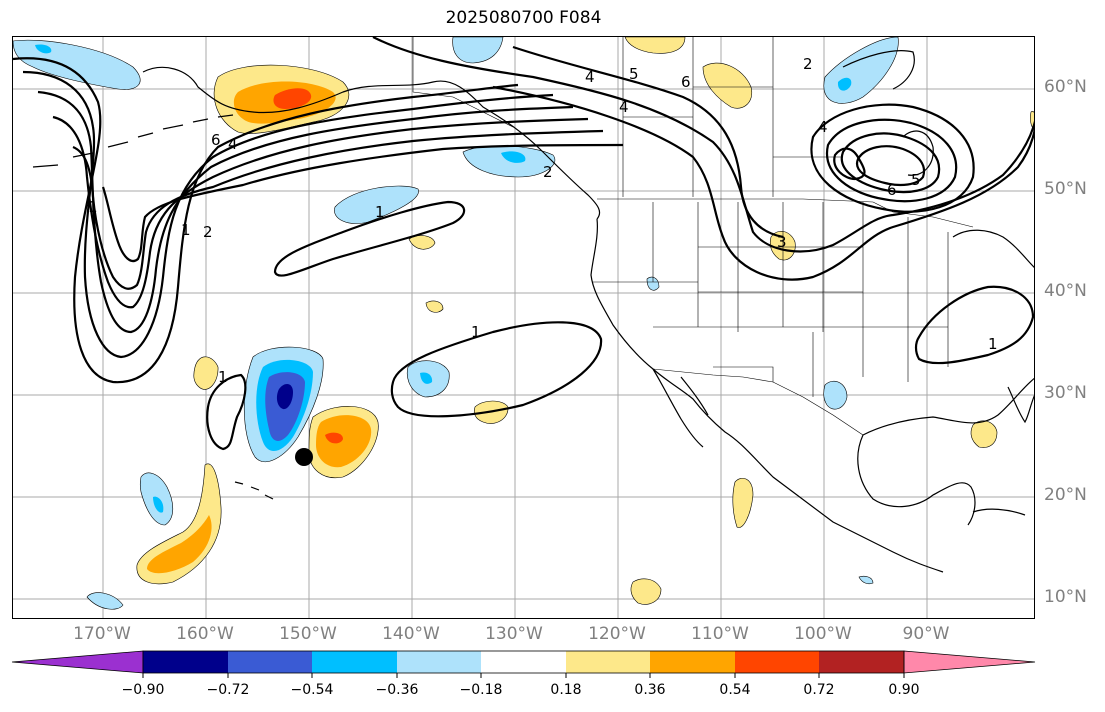  What do you see at coordinates (523, 675) in the screenshot?
I see `colorbar-ticks` at bounding box center [523, 675].